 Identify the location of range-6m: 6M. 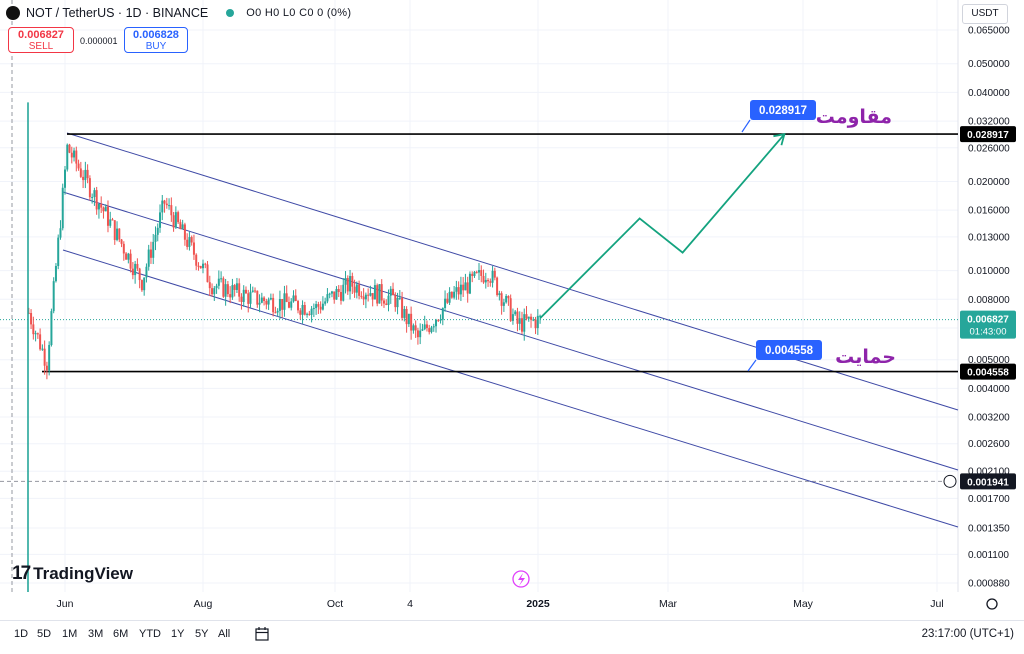
(121, 634).